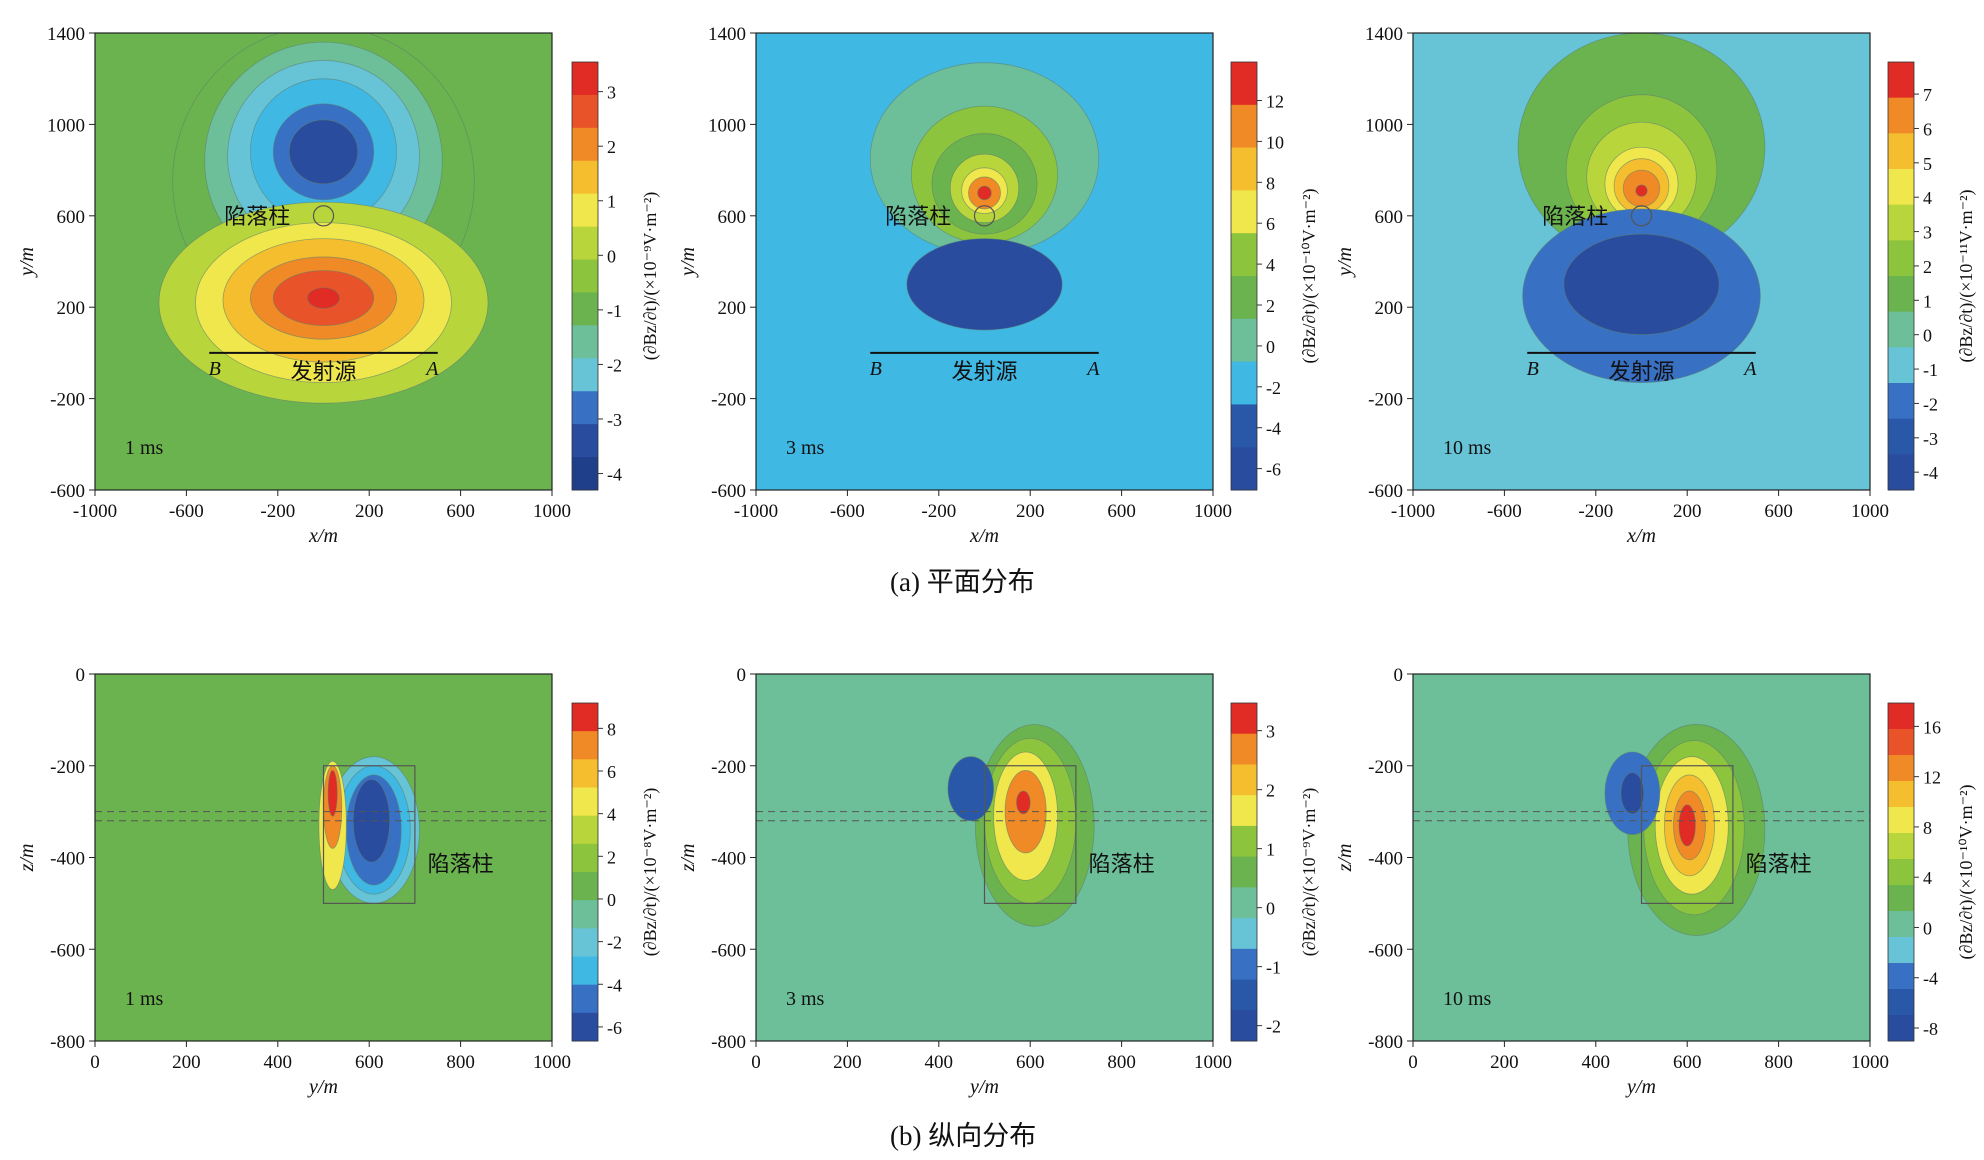 This screenshot has height=1160, width=1984. I want to click on colorbar-tick-label: 2, so click(1270, 306).